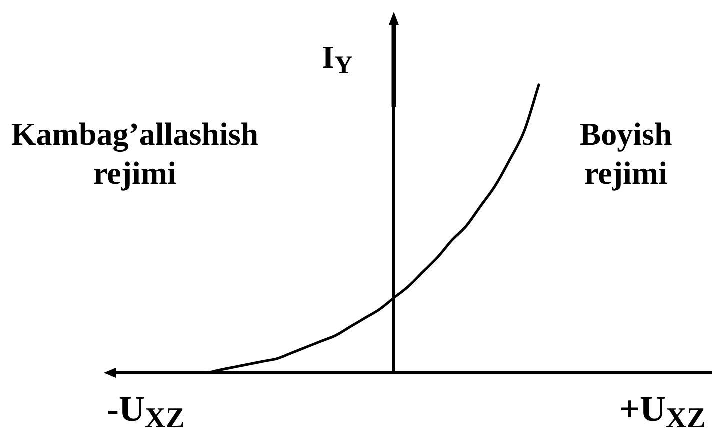 The height and width of the screenshot is (436, 712). I want to click on text: -U$_{XZ}$, so click(146, 411).